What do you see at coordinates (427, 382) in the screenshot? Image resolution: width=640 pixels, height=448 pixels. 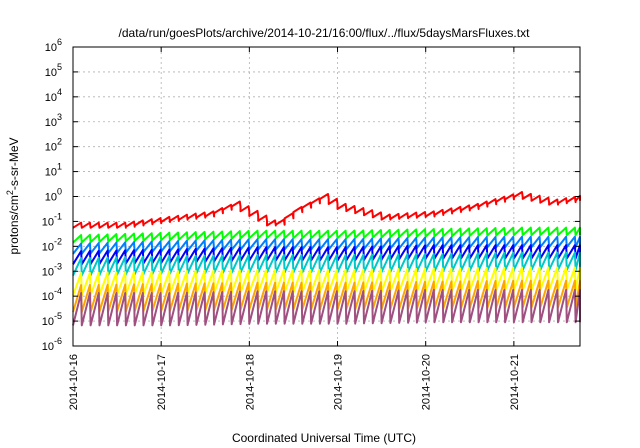 I see `x-tick-label: 2014-10-20` at bounding box center [427, 382].